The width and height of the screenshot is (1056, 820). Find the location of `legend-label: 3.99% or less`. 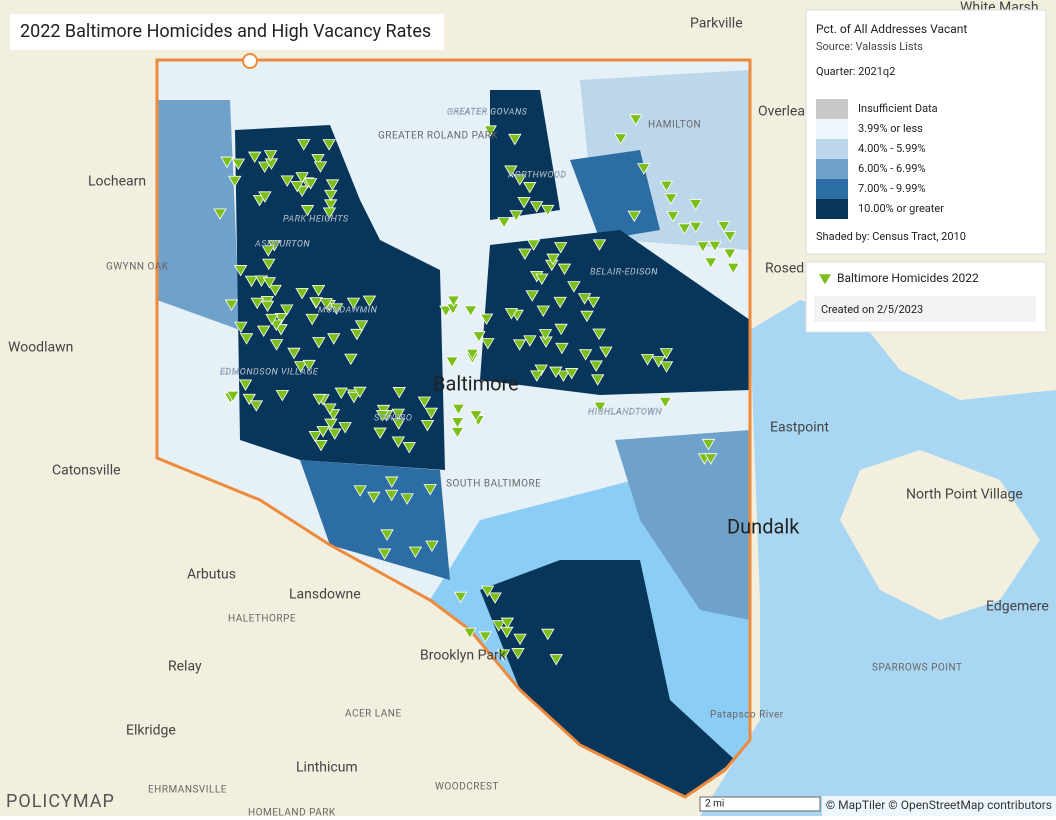

legend-label: 3.99% or less is located at coordinates (890, 128).